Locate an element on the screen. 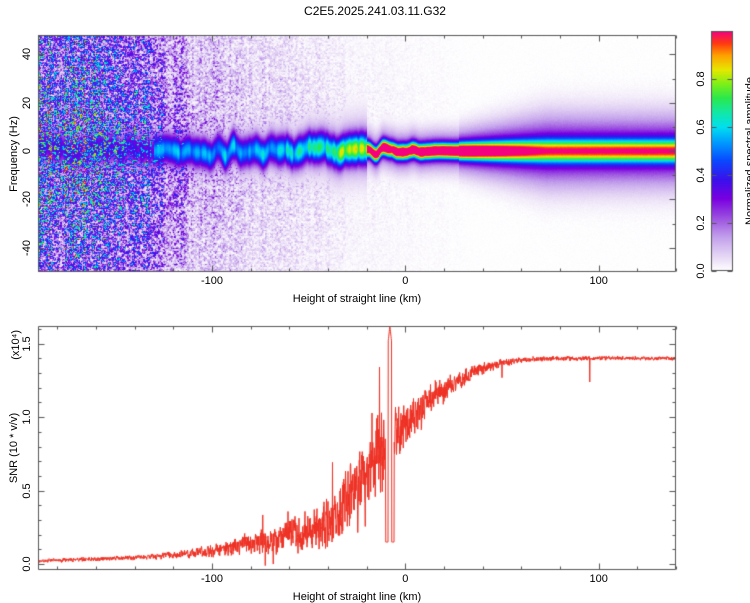 This screenshot has width=750, height=603. colorbar-tick-2: 0.4 is located at coordinates (701, 175).